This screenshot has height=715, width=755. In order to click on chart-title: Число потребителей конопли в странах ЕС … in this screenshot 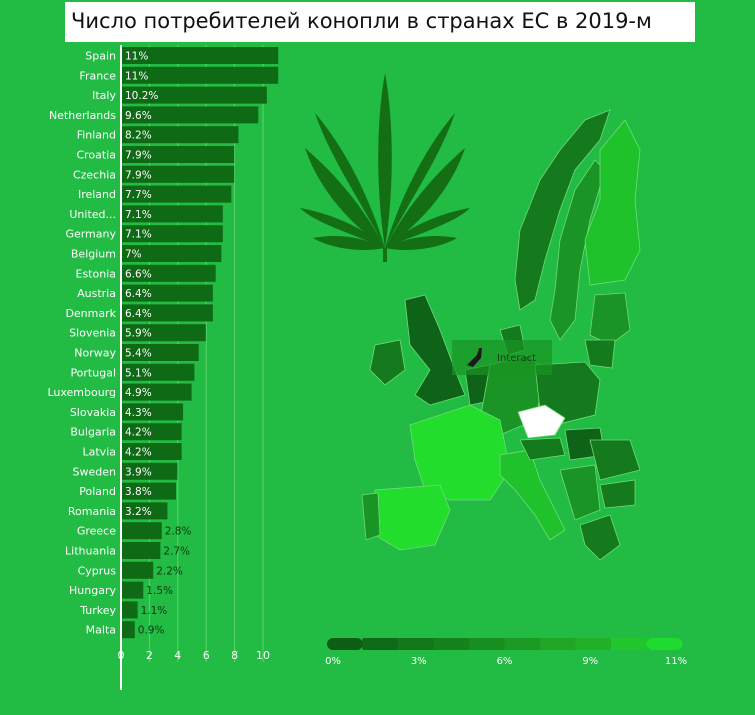, I will do `click(361, 21)`.